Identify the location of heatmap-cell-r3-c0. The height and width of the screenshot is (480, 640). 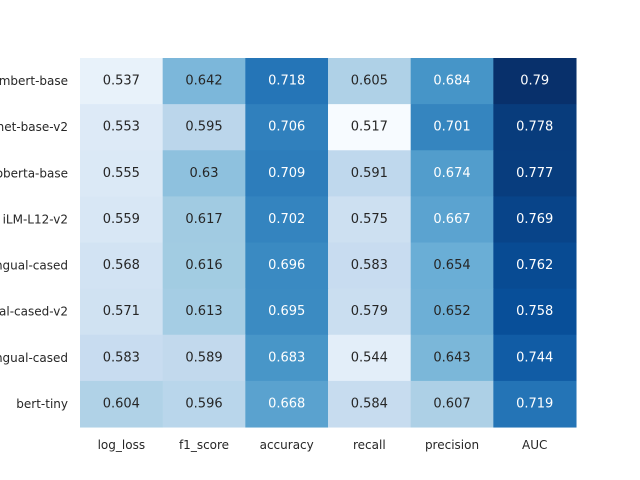
(122, 220).